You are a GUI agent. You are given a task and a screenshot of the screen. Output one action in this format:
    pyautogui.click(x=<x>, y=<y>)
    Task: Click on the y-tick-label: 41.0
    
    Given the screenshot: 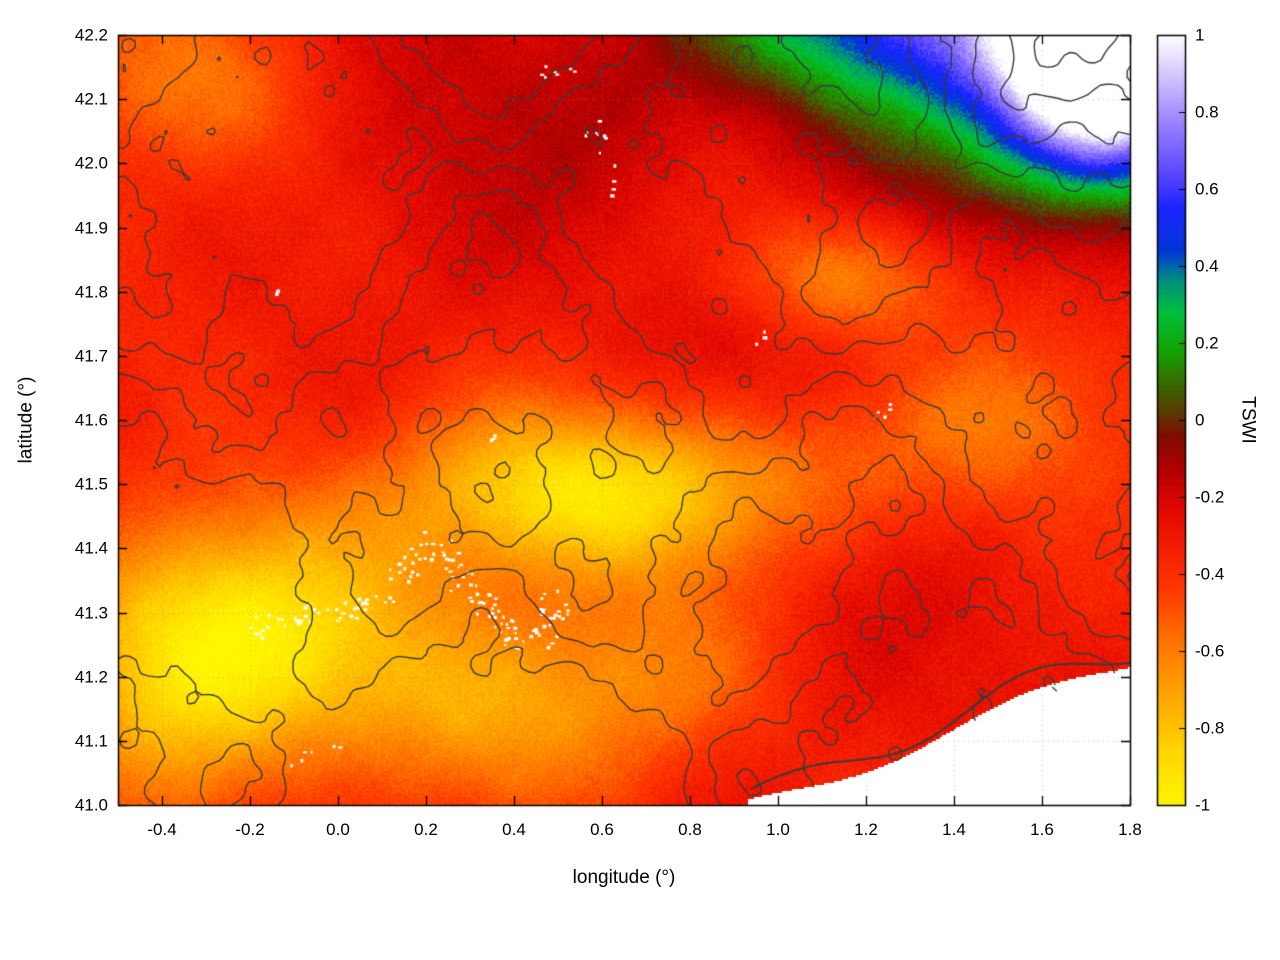 What is the action you would take?
    pyautogui.click(x=91, y=805)
    